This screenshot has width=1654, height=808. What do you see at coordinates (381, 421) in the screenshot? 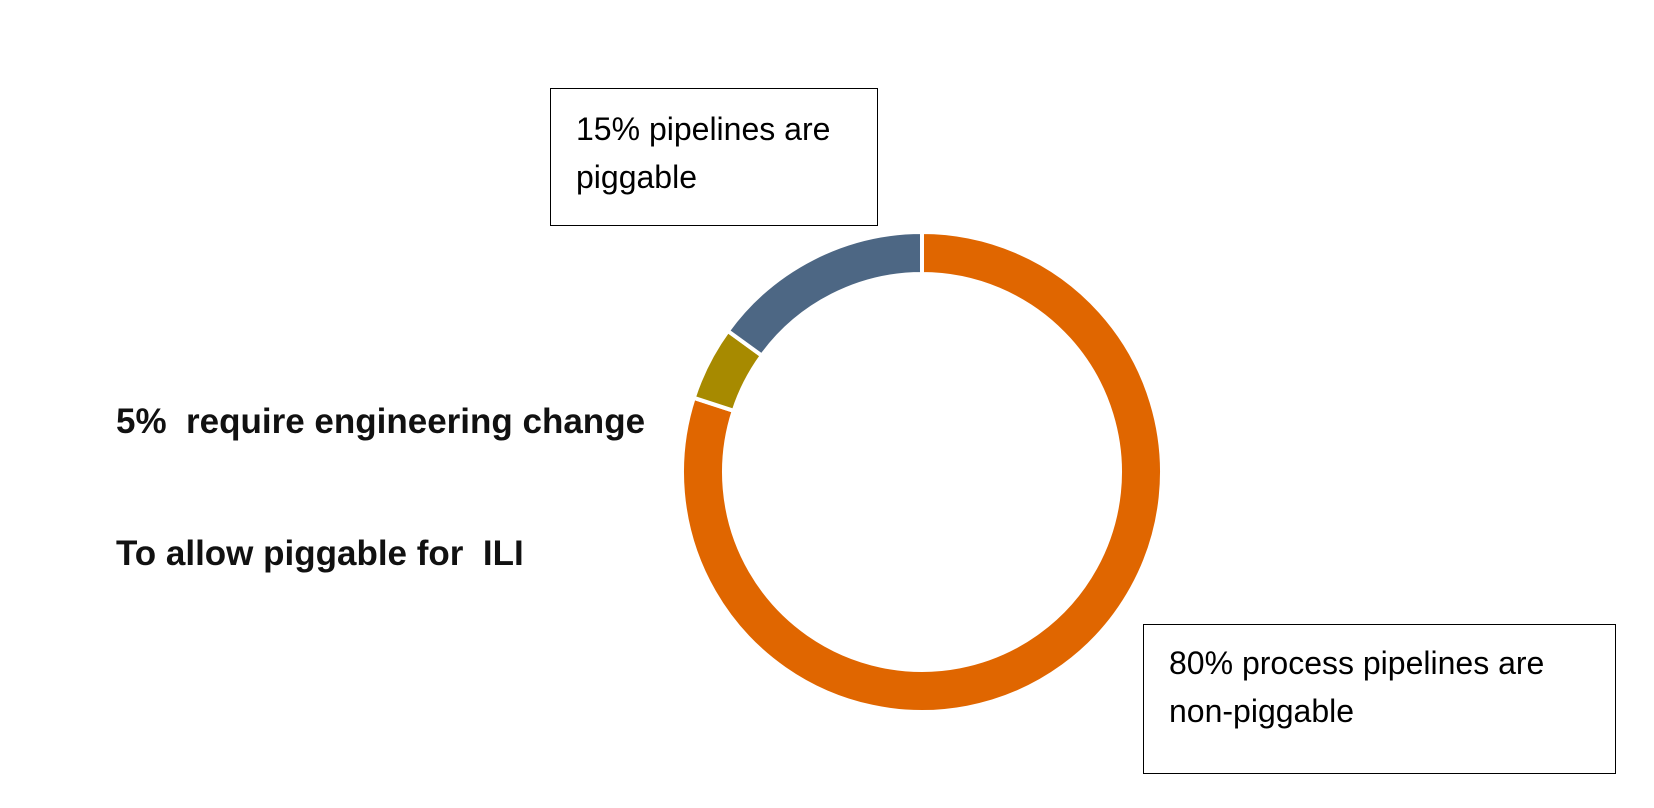
I see `engineering-label-line-1: 5% require engineering change` at bounding box center [381, 421].